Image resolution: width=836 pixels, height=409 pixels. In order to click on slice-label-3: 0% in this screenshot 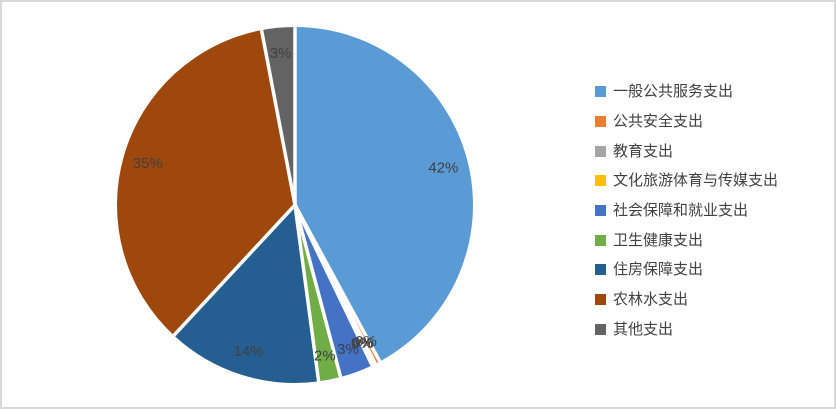, I will do `click(362, 343)`.